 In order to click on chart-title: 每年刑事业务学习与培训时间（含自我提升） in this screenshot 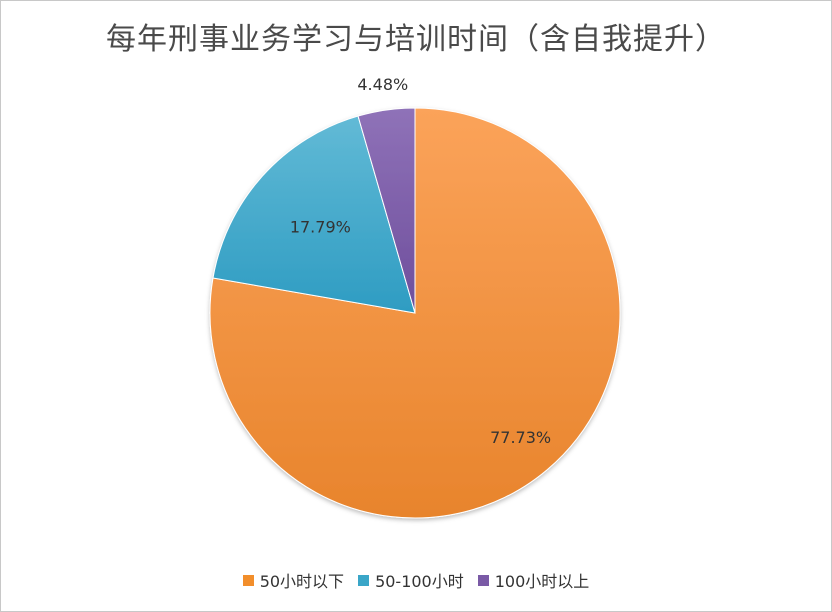, I will do `click(416, 39)`.